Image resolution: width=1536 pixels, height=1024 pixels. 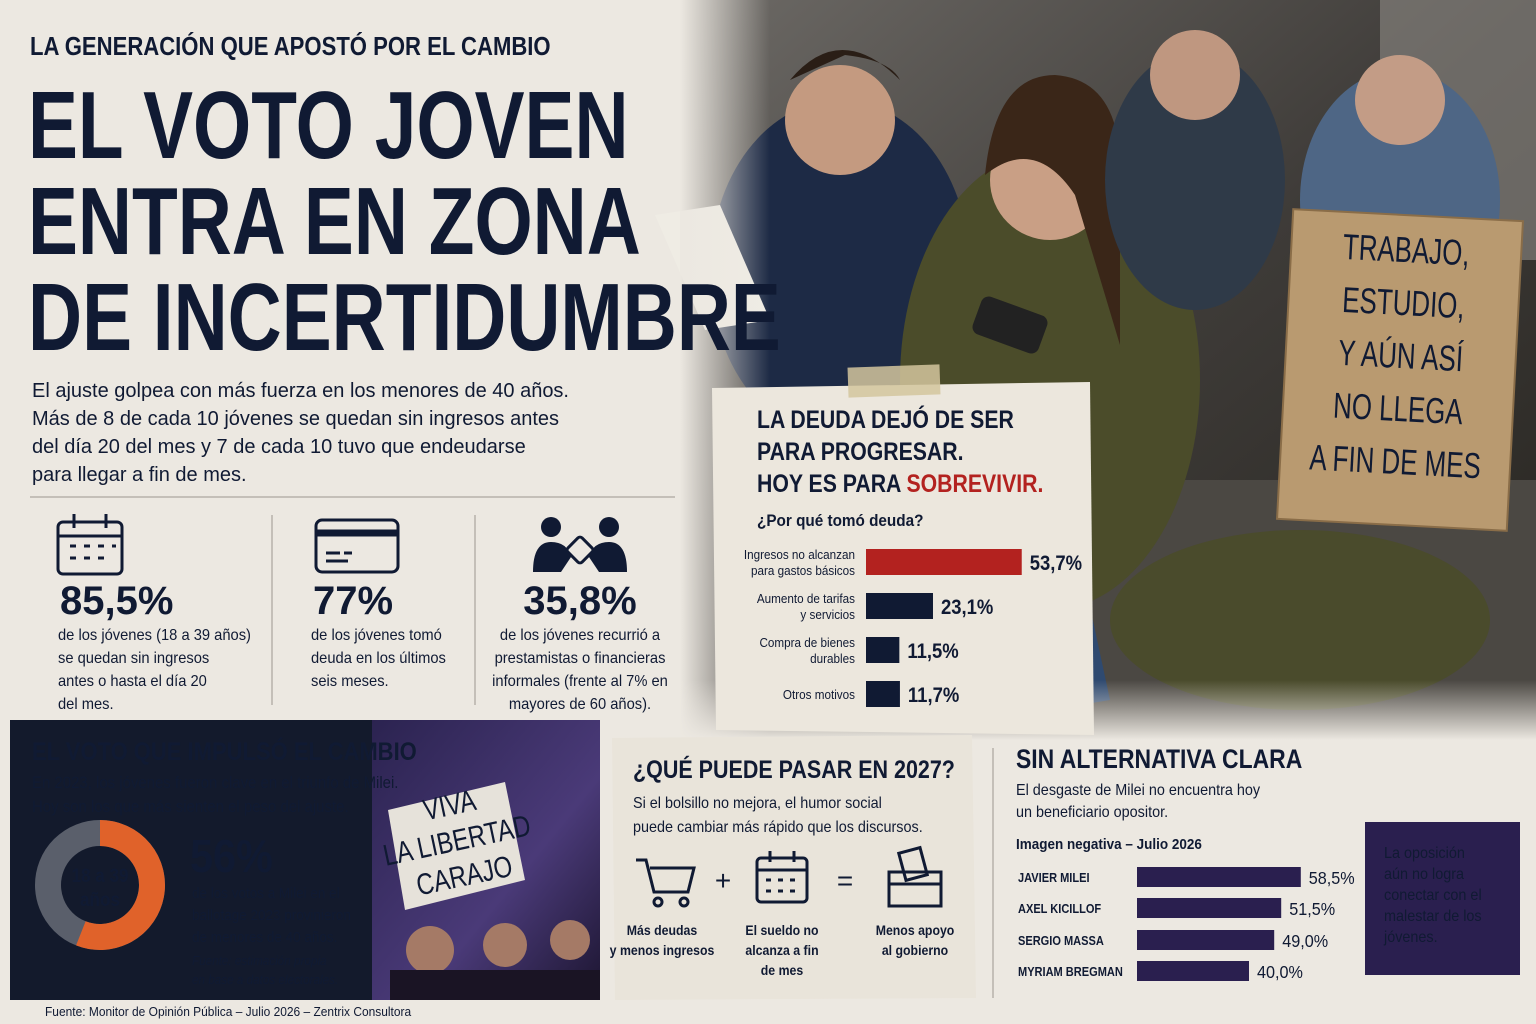 I want to click on value-label: 11,7%, so click(x=934, y=695).